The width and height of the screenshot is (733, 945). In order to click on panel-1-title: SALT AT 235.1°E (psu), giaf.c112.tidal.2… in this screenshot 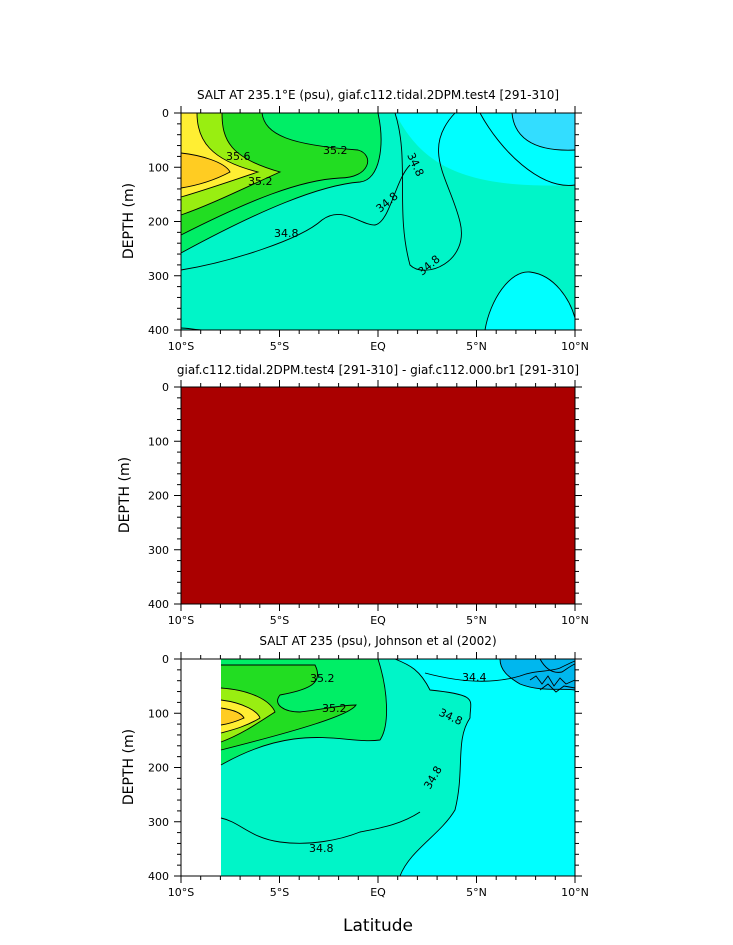, I will do `click(378, 95)`.